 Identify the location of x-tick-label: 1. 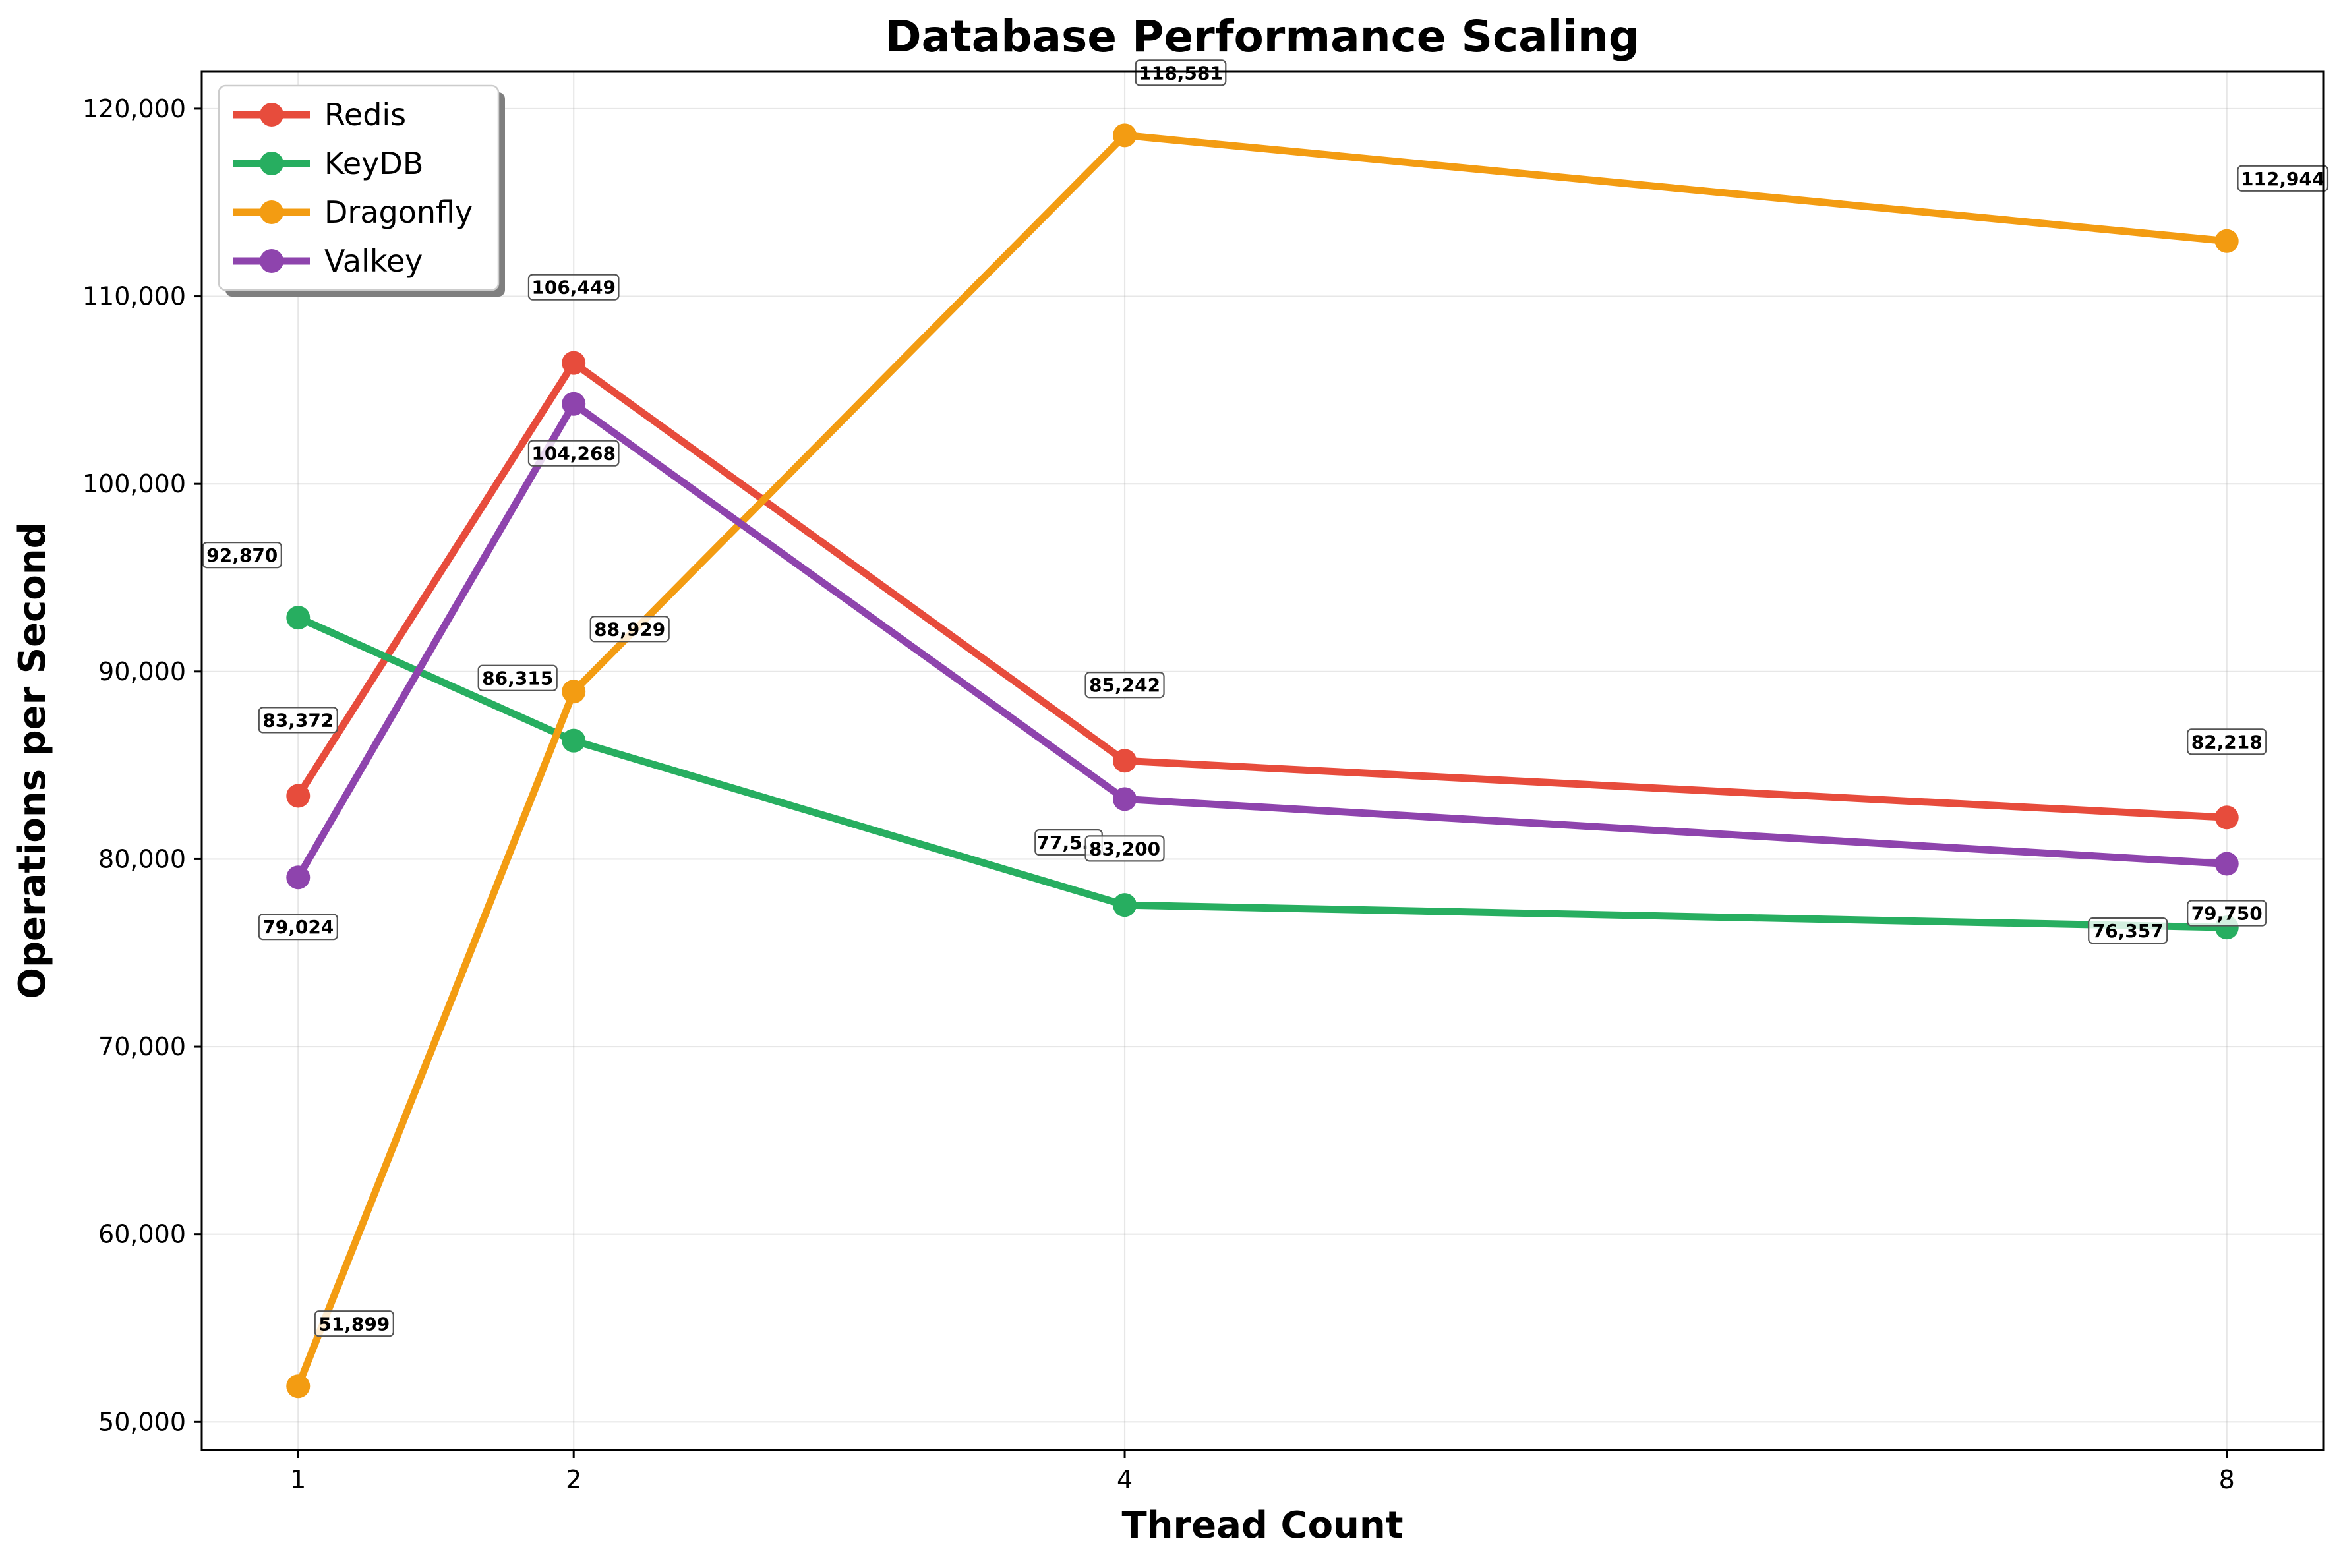
(298, 1479).